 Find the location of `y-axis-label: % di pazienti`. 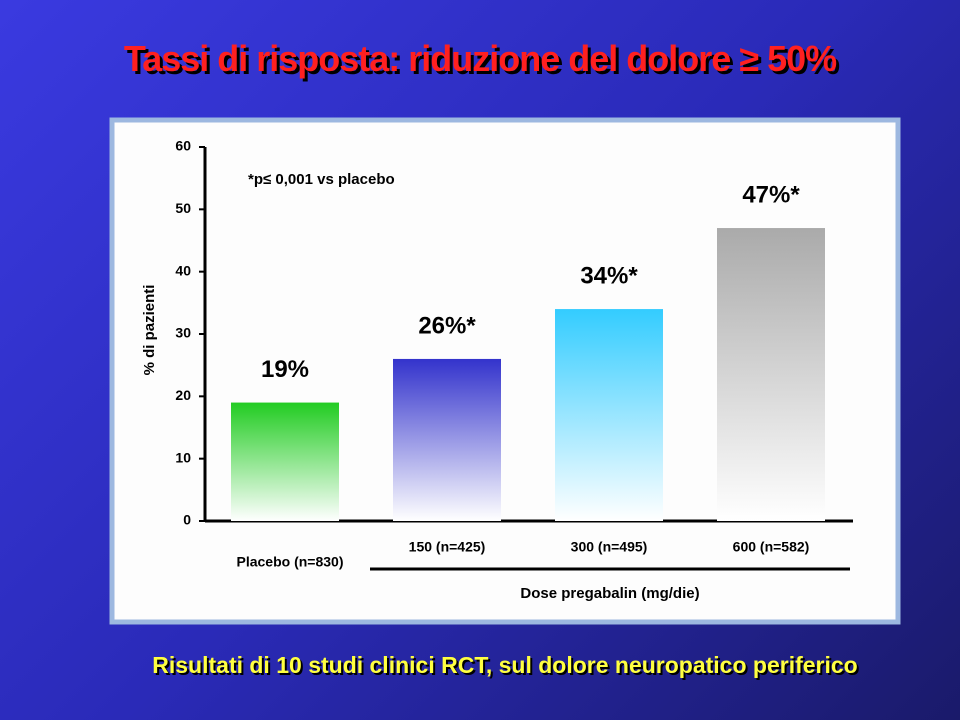

y-axis-label: % di pazienti is located at coordinates (149, 330).